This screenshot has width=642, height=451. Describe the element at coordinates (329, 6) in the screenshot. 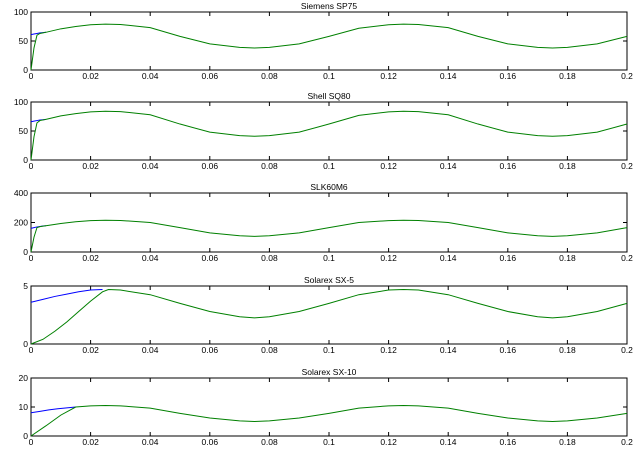

I see `chart-title: Siemens SP75` at that location.